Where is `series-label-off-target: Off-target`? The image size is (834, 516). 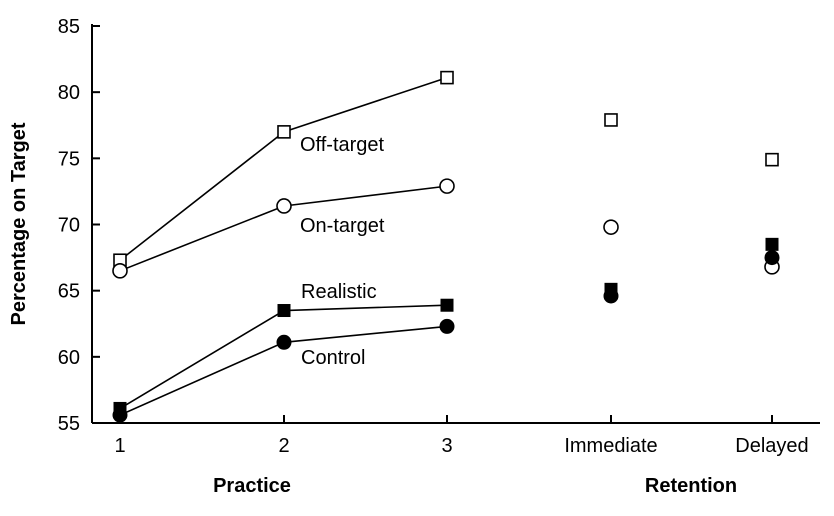 series-label-off-target: Off-target is located at coordinates (342, 145).